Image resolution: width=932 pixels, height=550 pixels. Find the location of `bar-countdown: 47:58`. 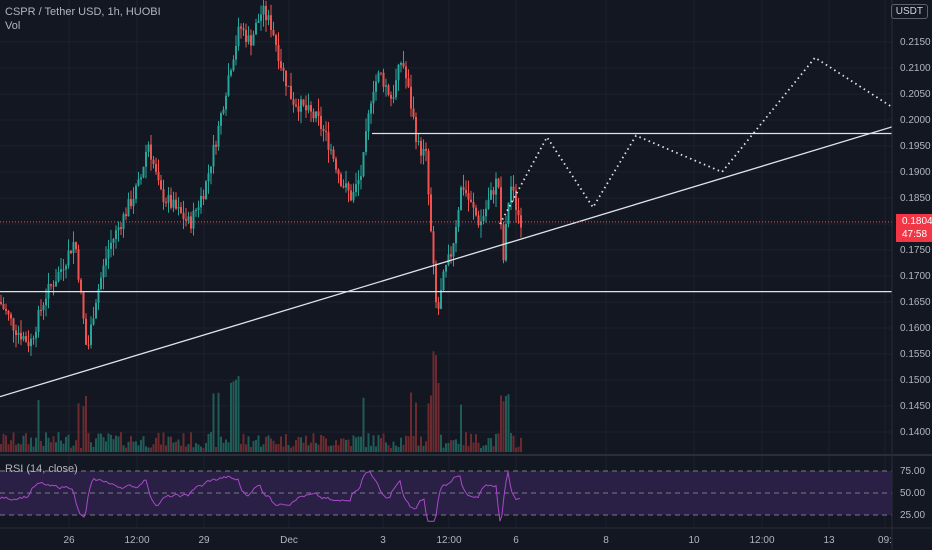

bar-countdown: 47:58 is located at coordinates (915, 234).